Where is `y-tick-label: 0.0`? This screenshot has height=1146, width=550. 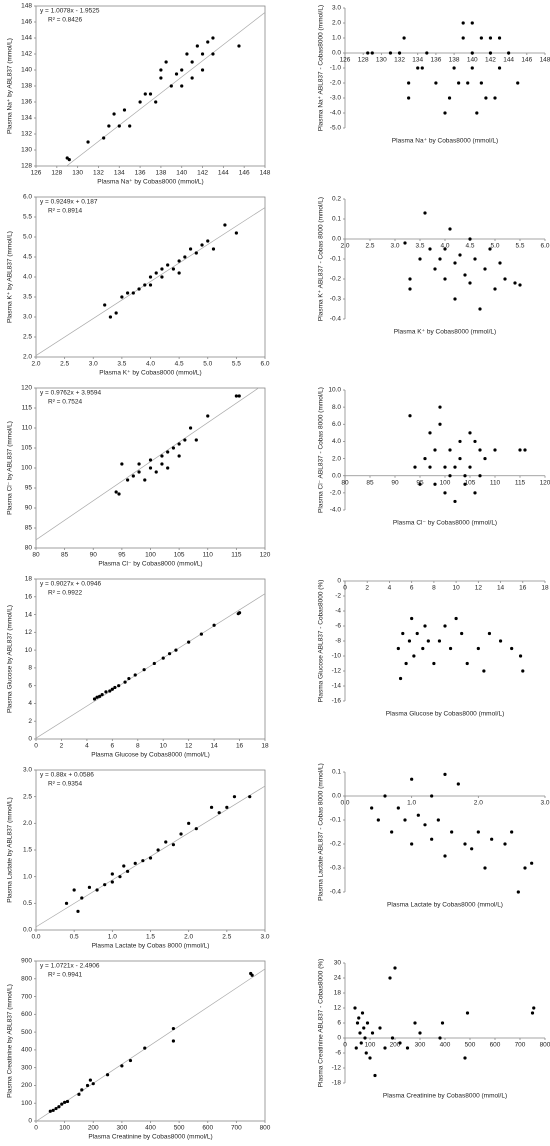
y-tick-label: 0.0 is located at coordinates (336, 475).